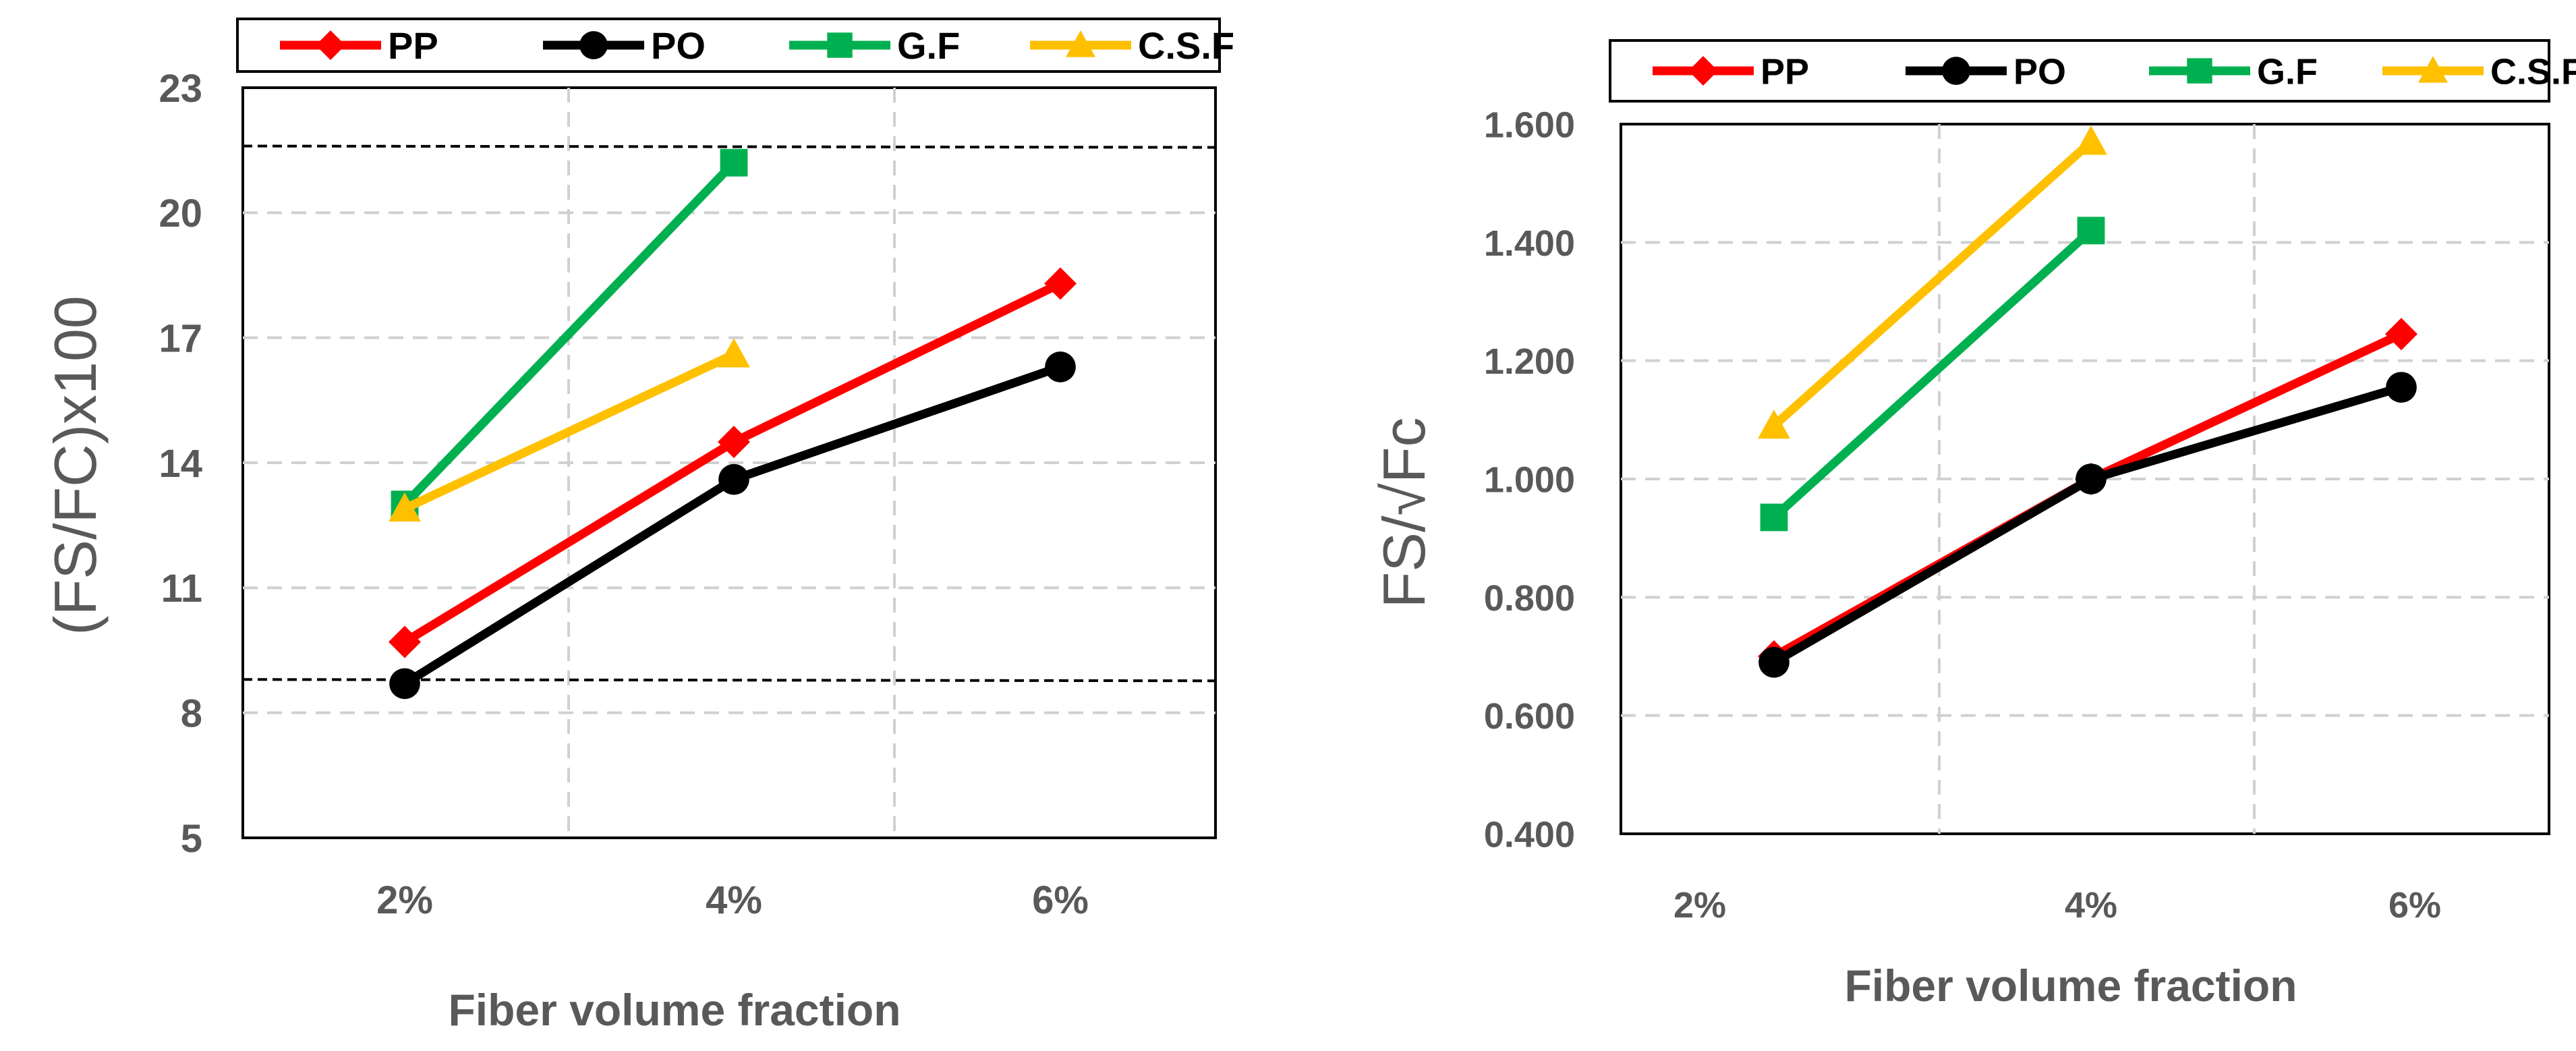 The image size is (2576, 1051). What do you see at coordinates (180, 89) in the screenshot?
I see `y-tick-label: 23` at bounding box center [180, 89].